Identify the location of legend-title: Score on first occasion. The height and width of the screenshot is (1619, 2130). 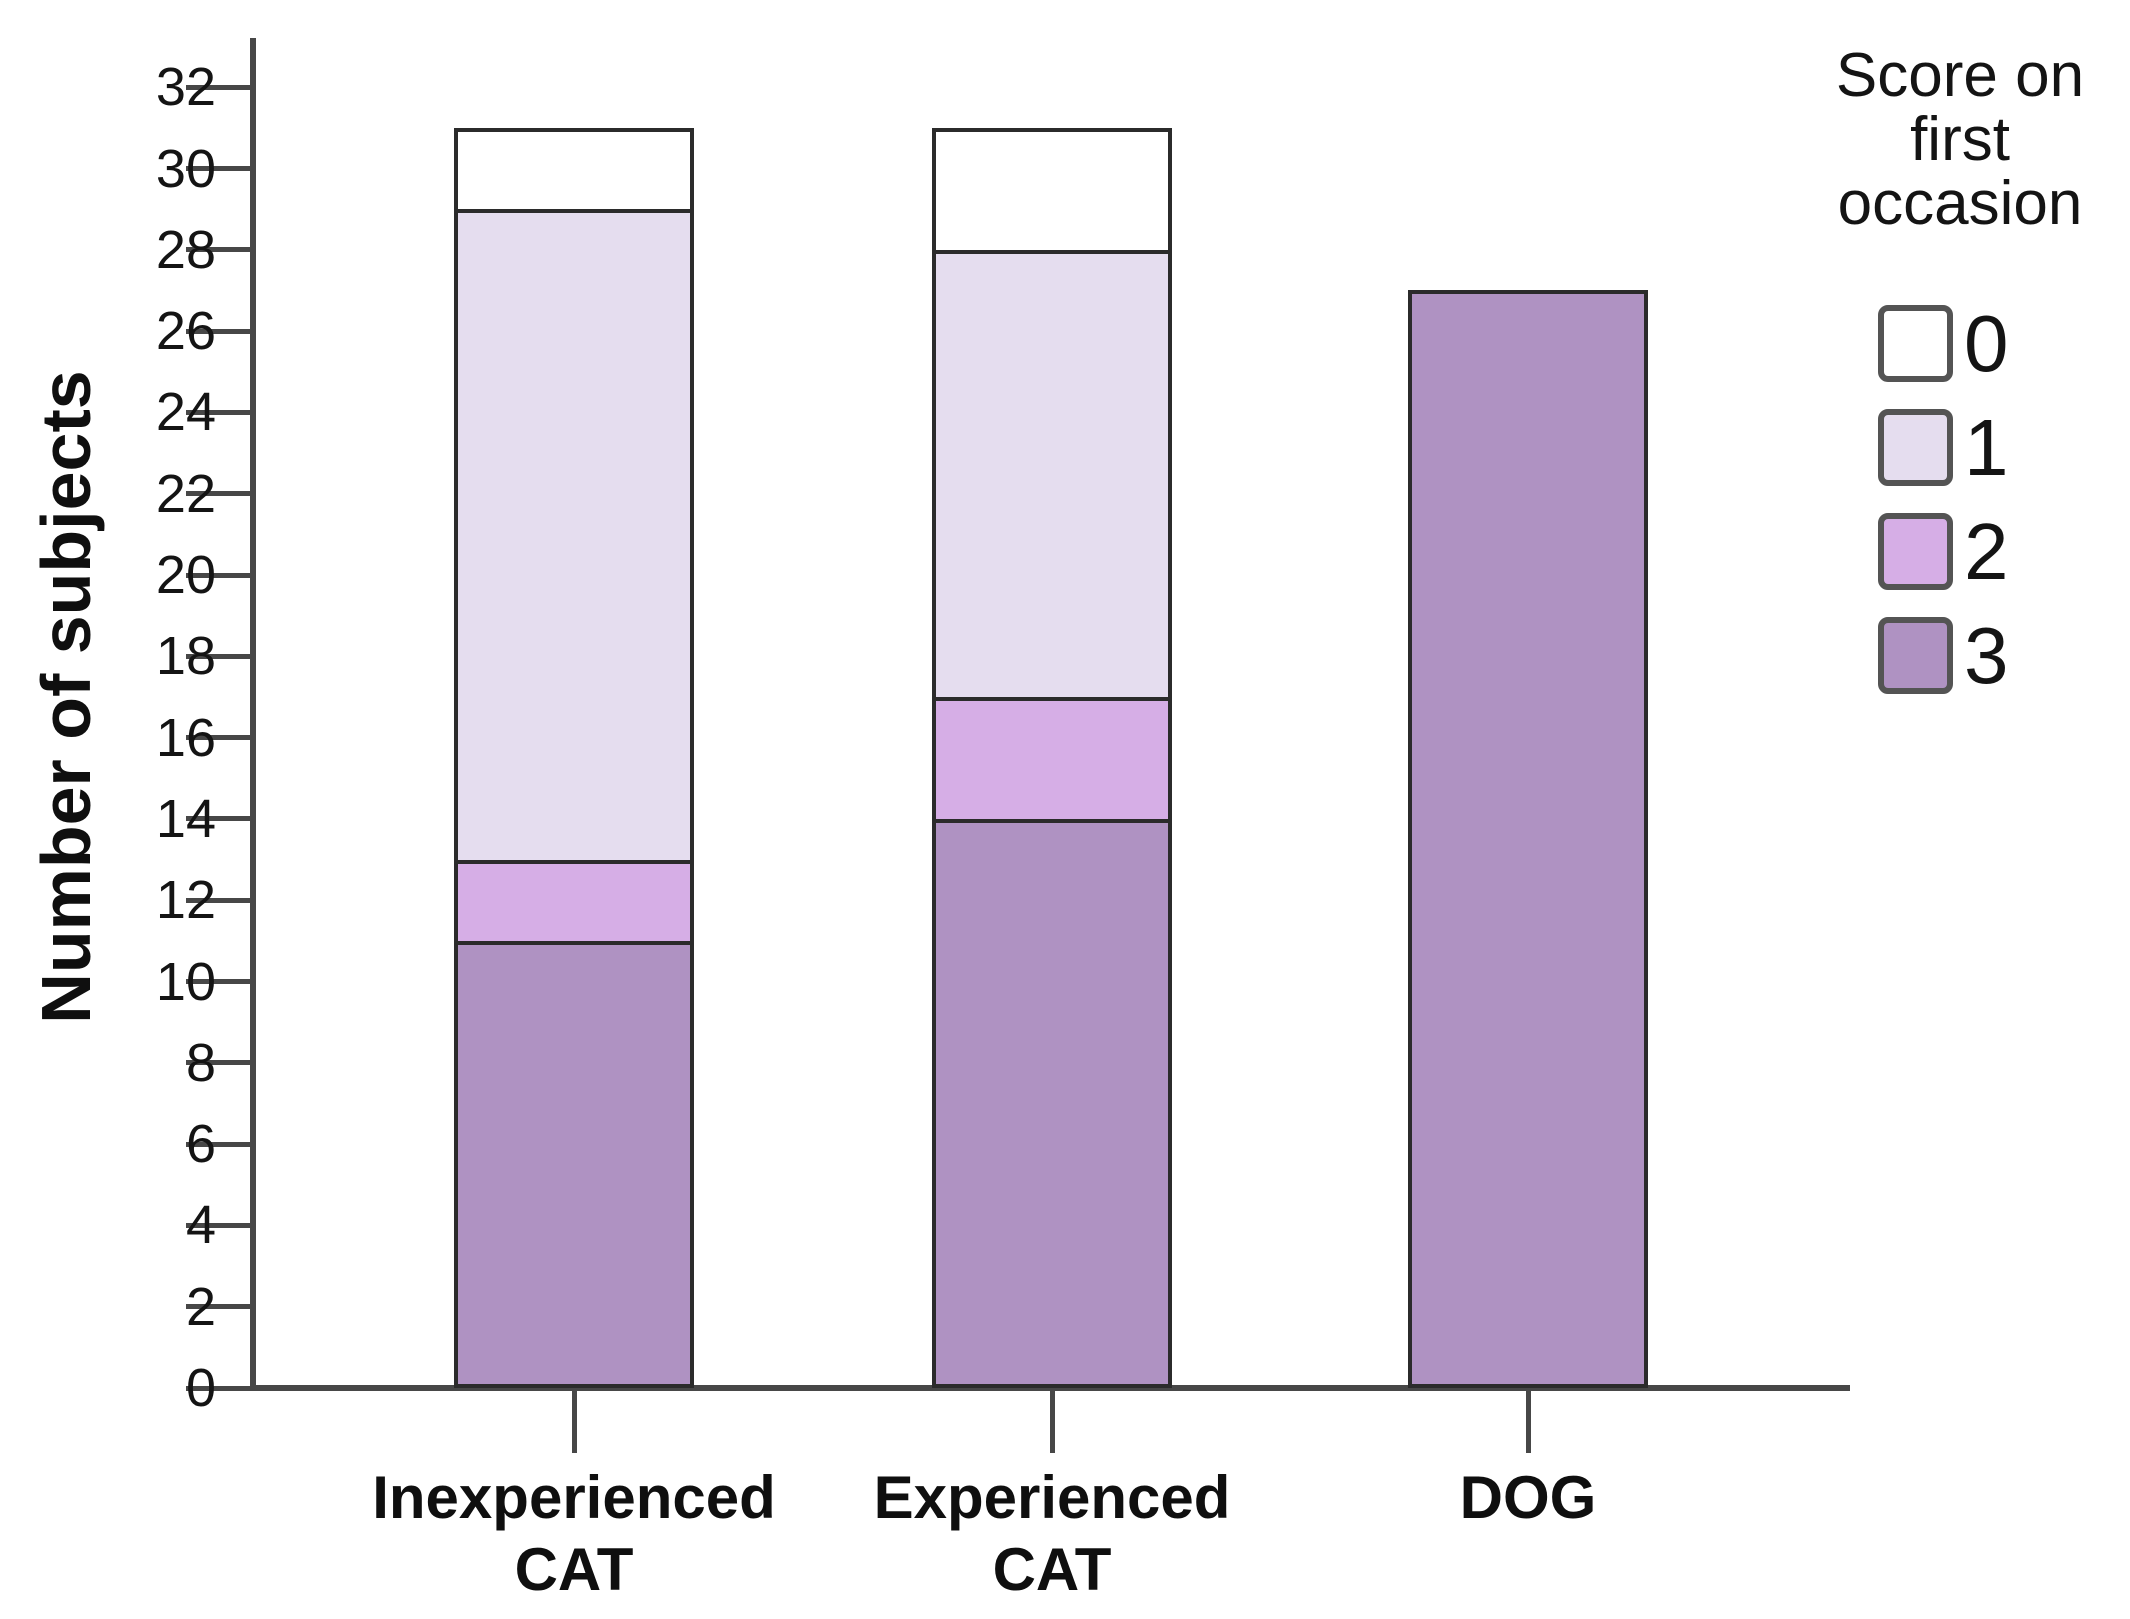
(1960, 139).